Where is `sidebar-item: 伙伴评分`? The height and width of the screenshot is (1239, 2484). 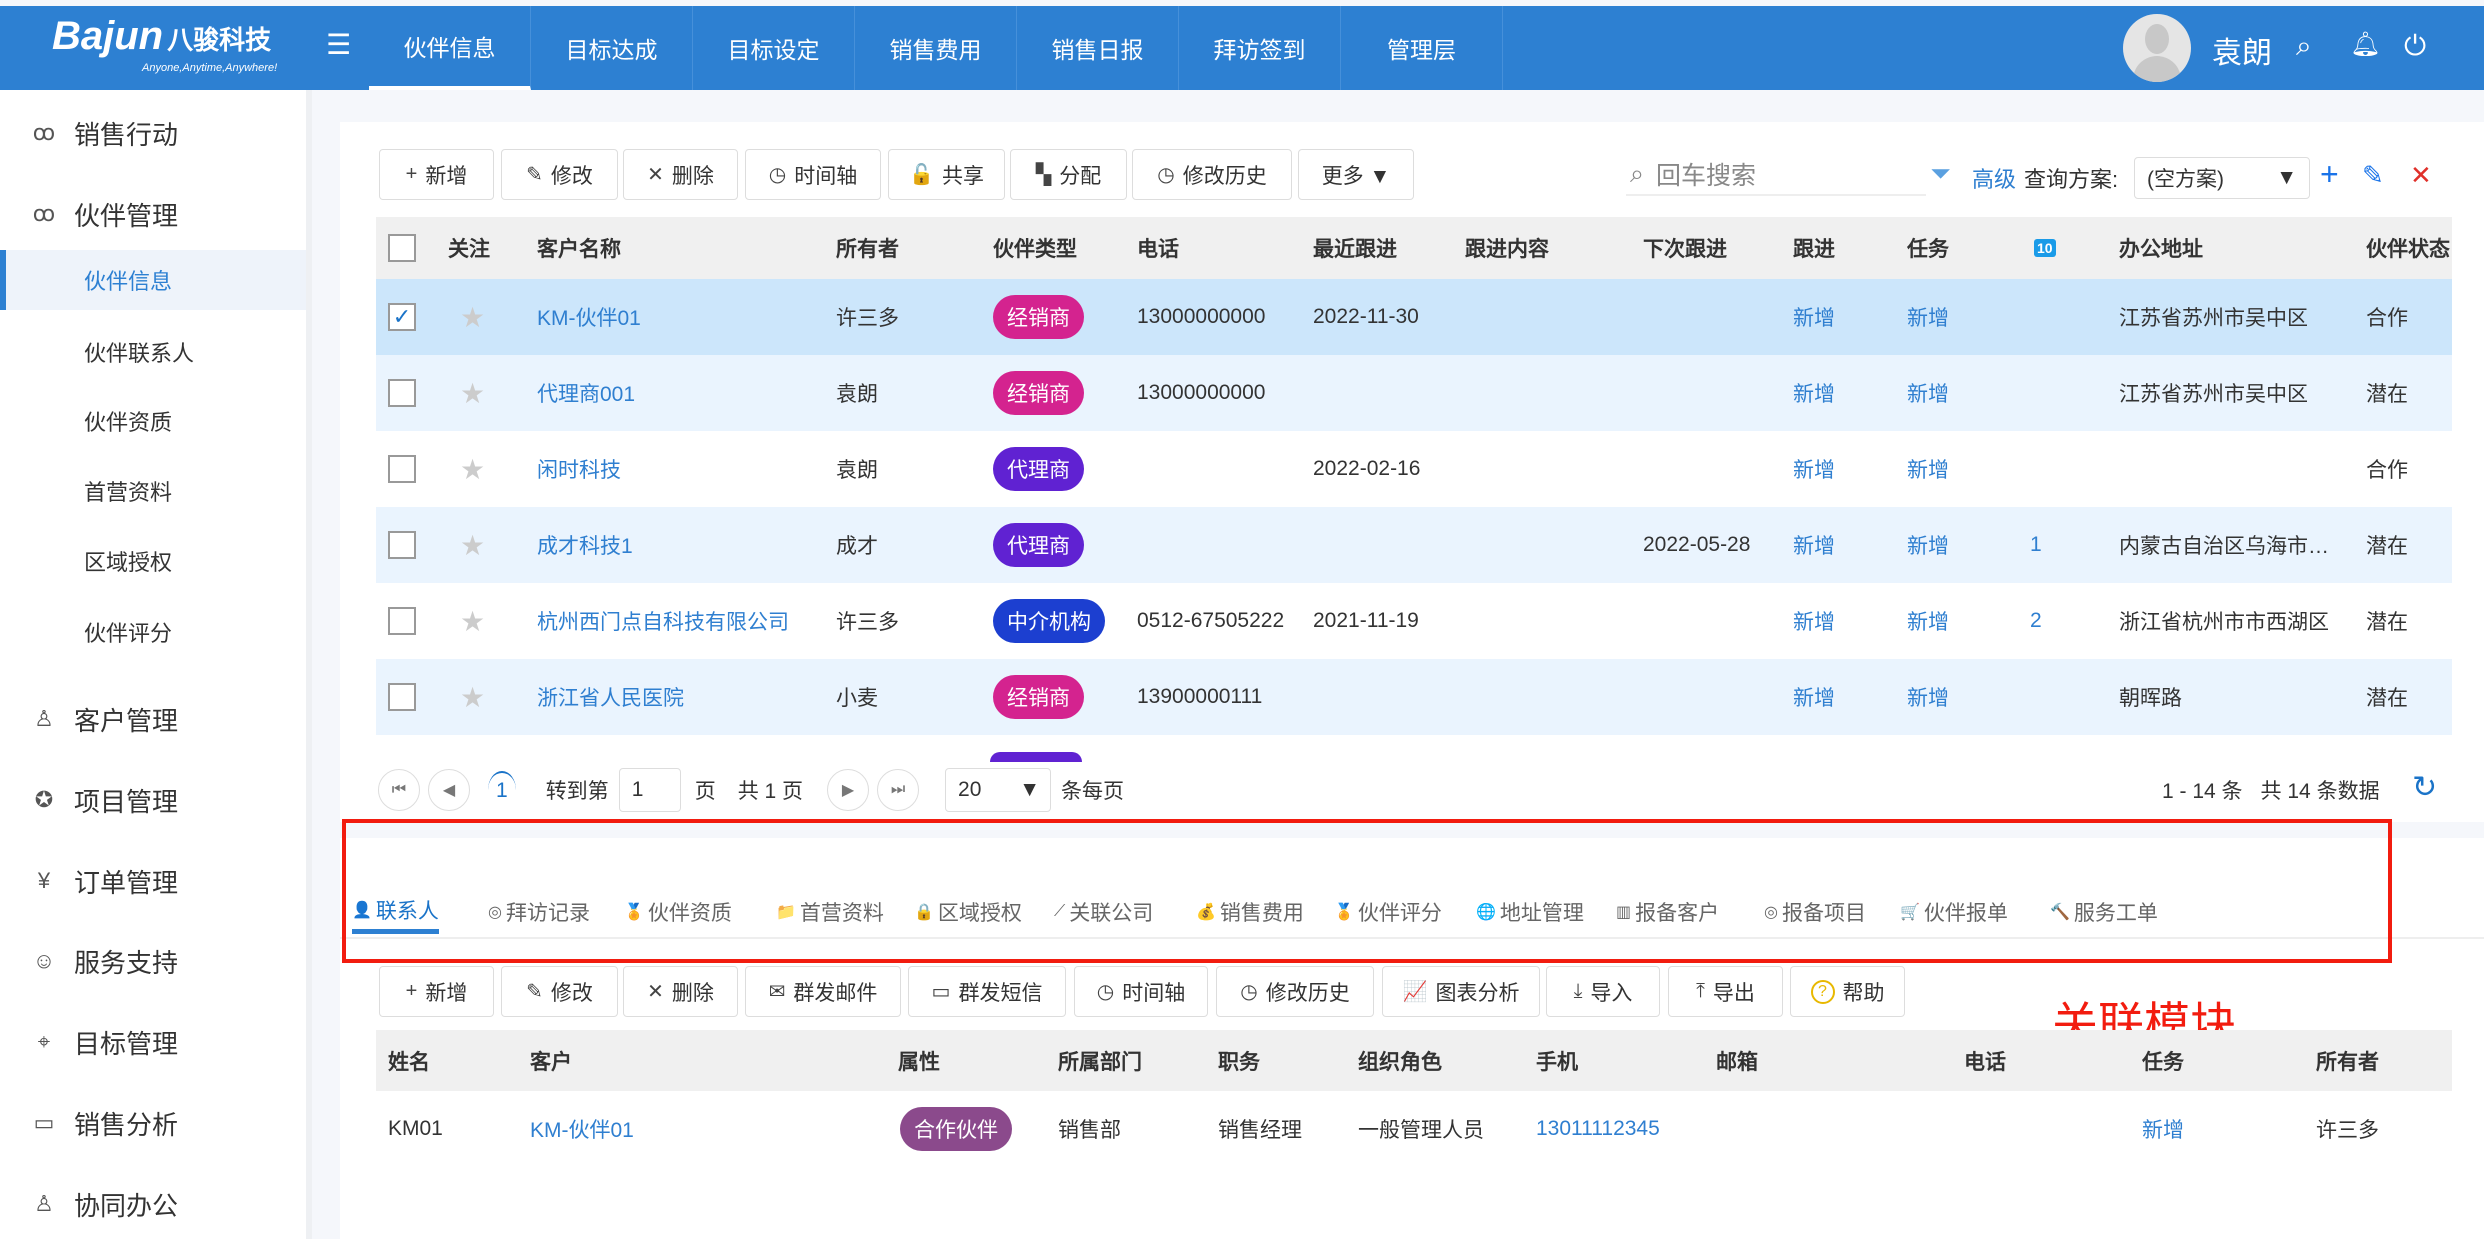
sidebar-item: 伙伴评分 is located at coordinates (153, 632).